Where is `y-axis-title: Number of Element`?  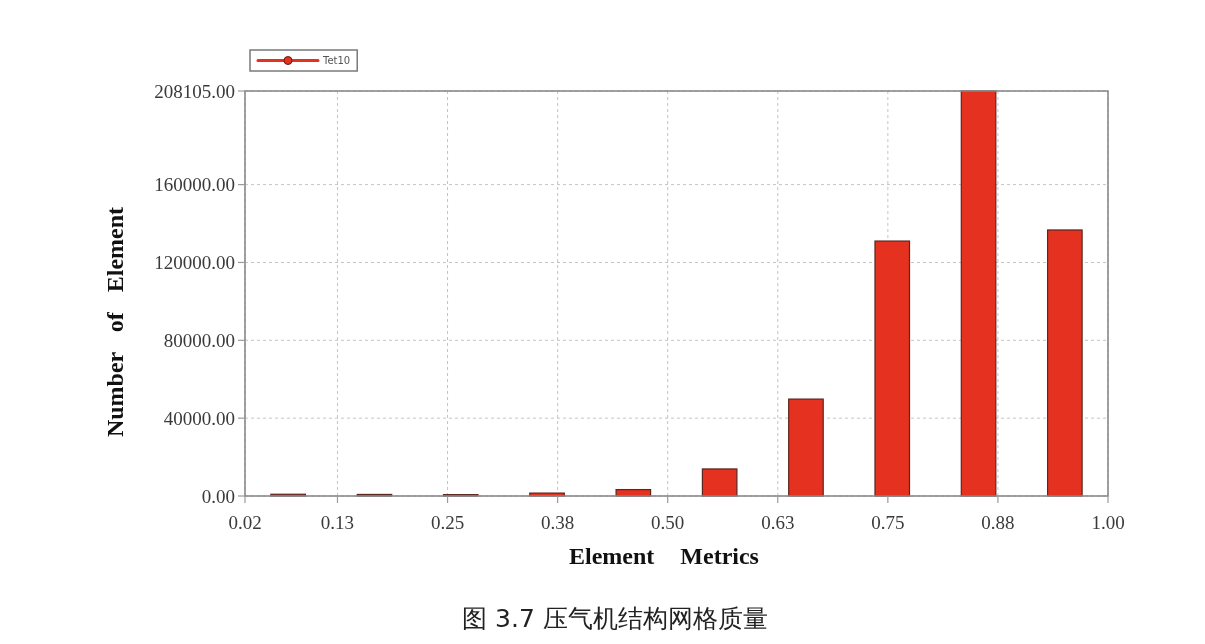
y-axis-title: Number of Element is located at coordinates (115, 322).